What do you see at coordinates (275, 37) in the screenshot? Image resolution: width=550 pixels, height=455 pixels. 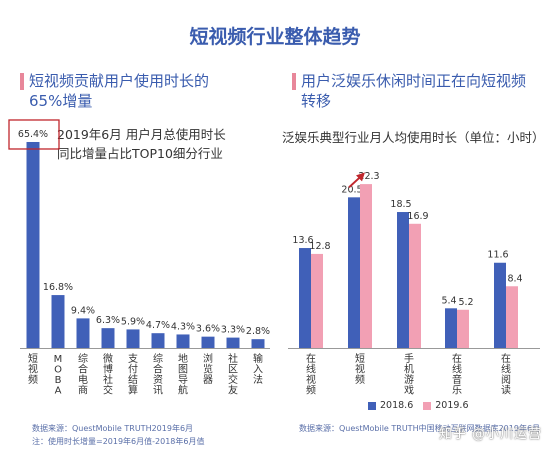 I see `main-title: 短视频行业整体趋势` at bounding box center [275, 37].